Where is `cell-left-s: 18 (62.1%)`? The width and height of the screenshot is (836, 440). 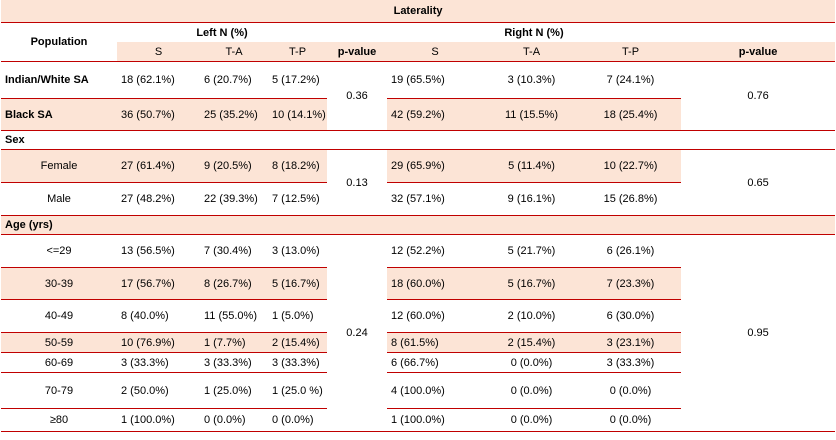 cell-left-s: 18 (62.1%) is located at coordinates (148, 80).